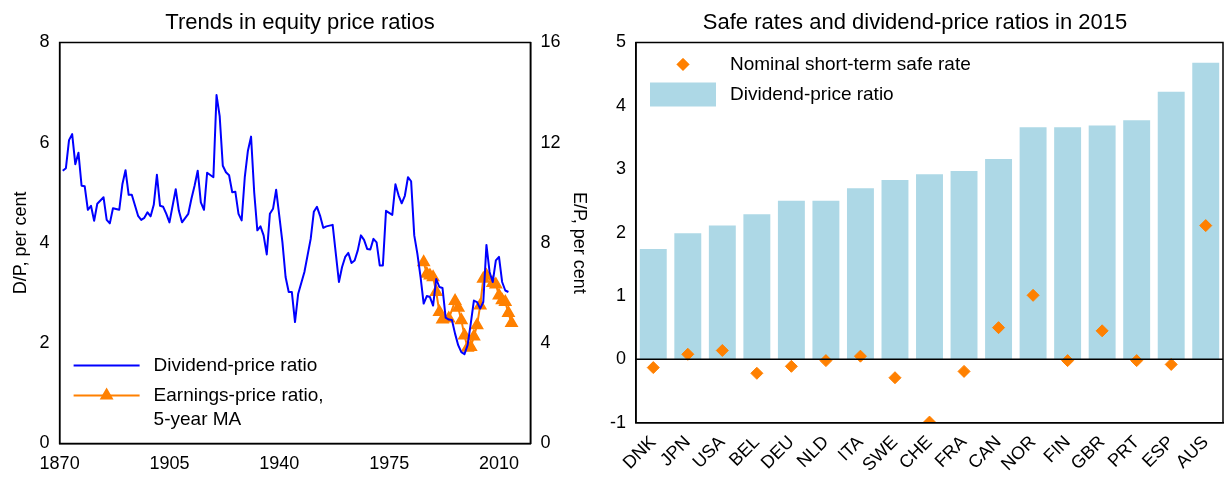 The width and height of the screenshot is (1230, 479). I want to click on y-tick-label: 1, so click(620, 294).